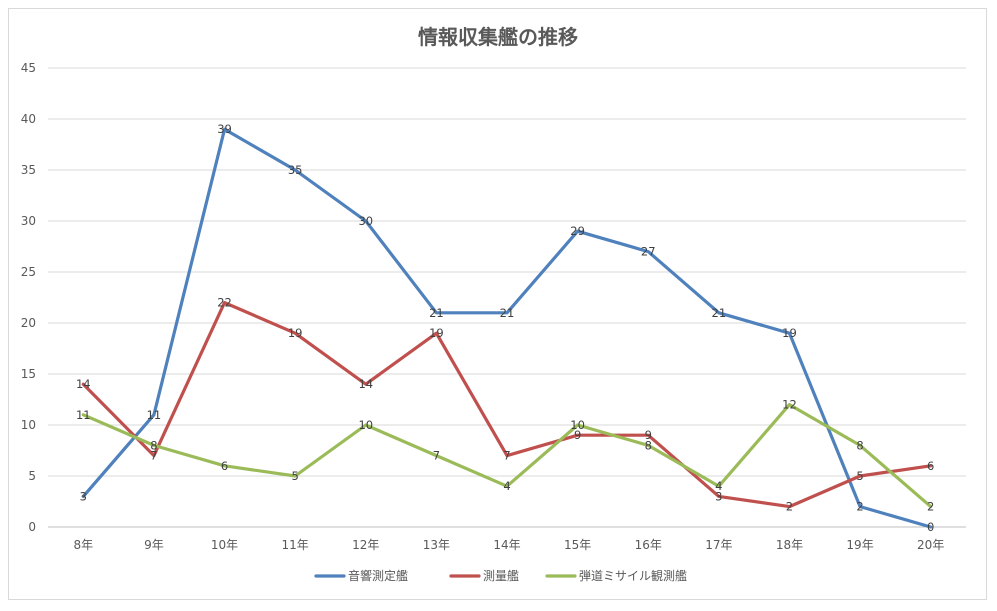 Image resolution: width=997 pixels, height=611 pixels. Describe the element at coordinates (28, 68) in the screenshot. I see `y-tick-label: 45` at that location.